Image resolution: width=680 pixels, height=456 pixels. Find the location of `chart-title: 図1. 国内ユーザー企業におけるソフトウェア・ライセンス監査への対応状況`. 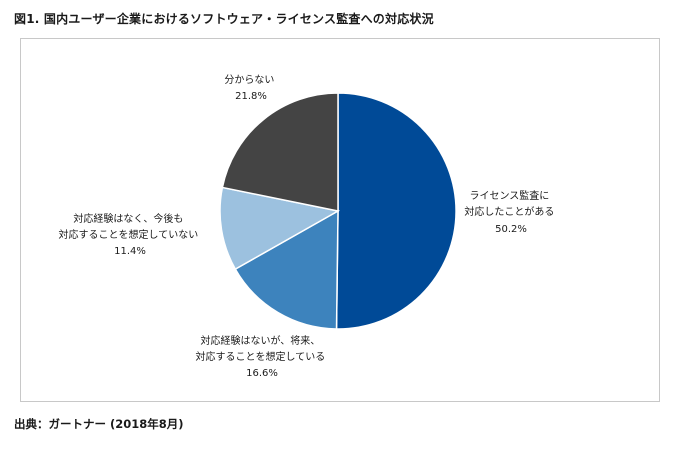

chart-title: 図1. 国内ユーザー企業におけるソフトウェア・ライセンス監査への対応状況 is located at coordinates (224, 19).